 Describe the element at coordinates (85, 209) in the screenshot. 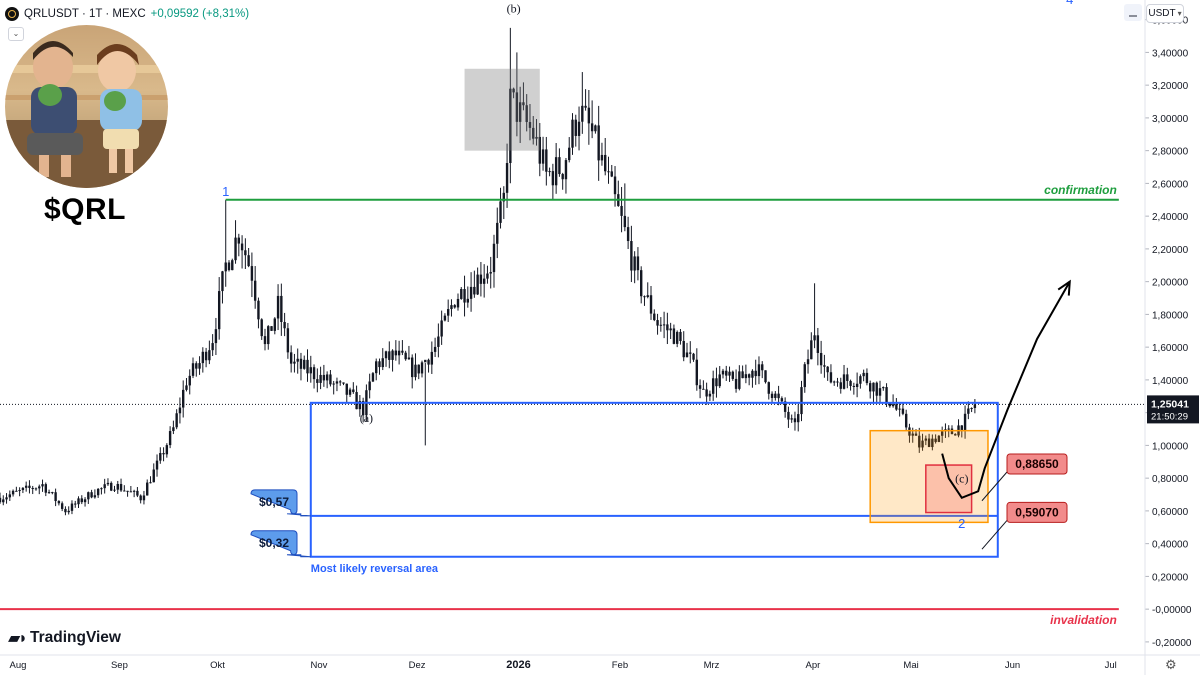

I see `ticker-overlay-label: $QRL` at that location.